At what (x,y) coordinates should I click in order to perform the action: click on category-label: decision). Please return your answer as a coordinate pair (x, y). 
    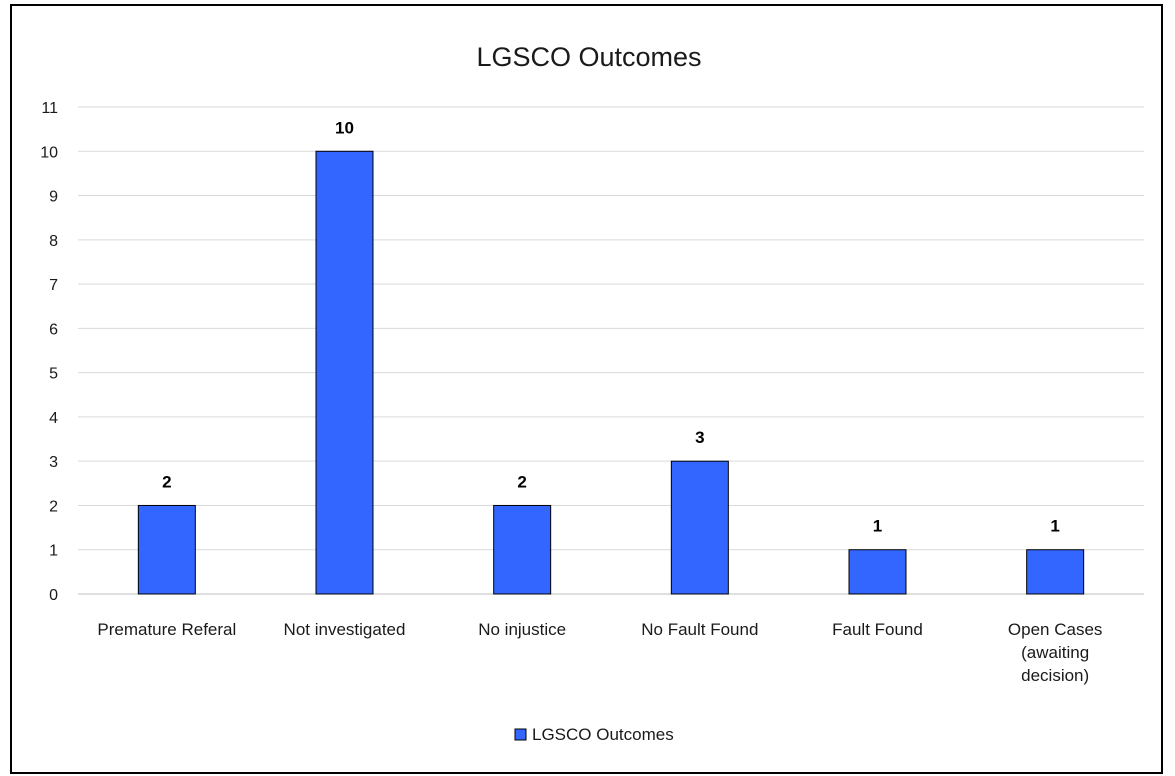
    Looking at the image, I should click on (1055, 675).